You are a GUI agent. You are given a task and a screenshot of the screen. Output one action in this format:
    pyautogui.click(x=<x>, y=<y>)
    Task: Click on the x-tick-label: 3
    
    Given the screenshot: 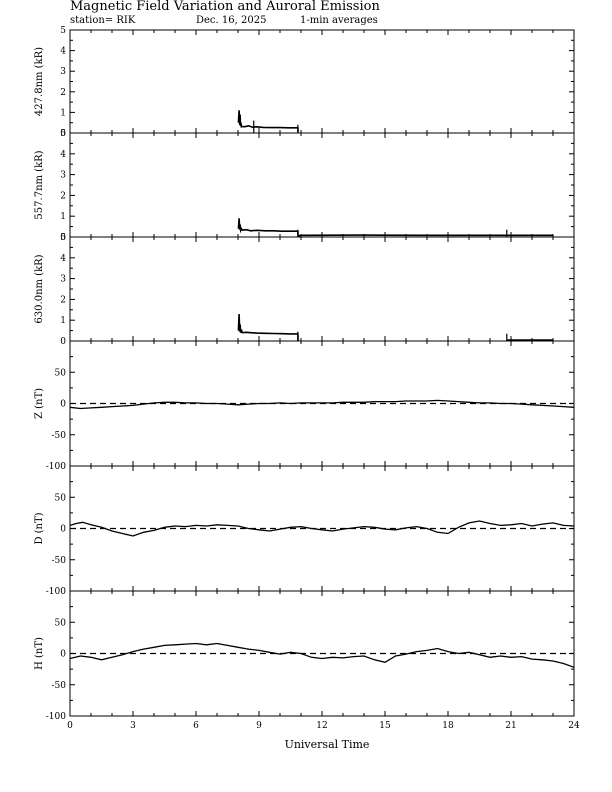 What is the action you would take?
    pyautogui.click(x=133, y=726)
    